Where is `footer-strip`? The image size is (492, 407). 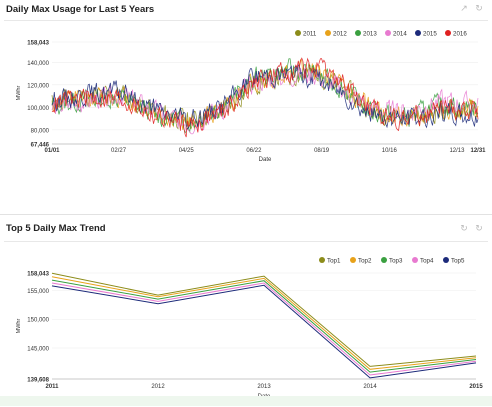 footer-strip is located at coordinates (246, 401).